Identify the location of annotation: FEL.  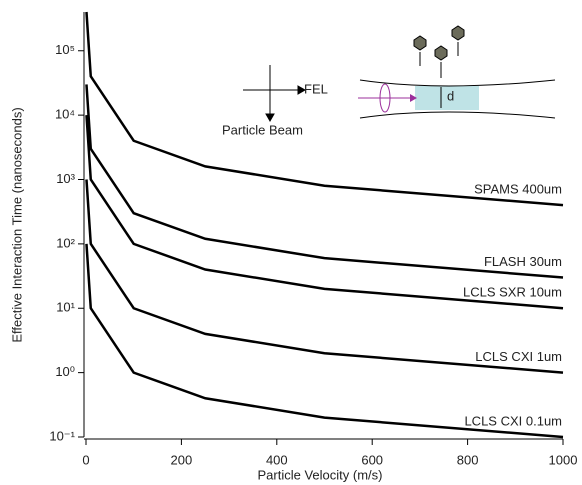
(316, 88).